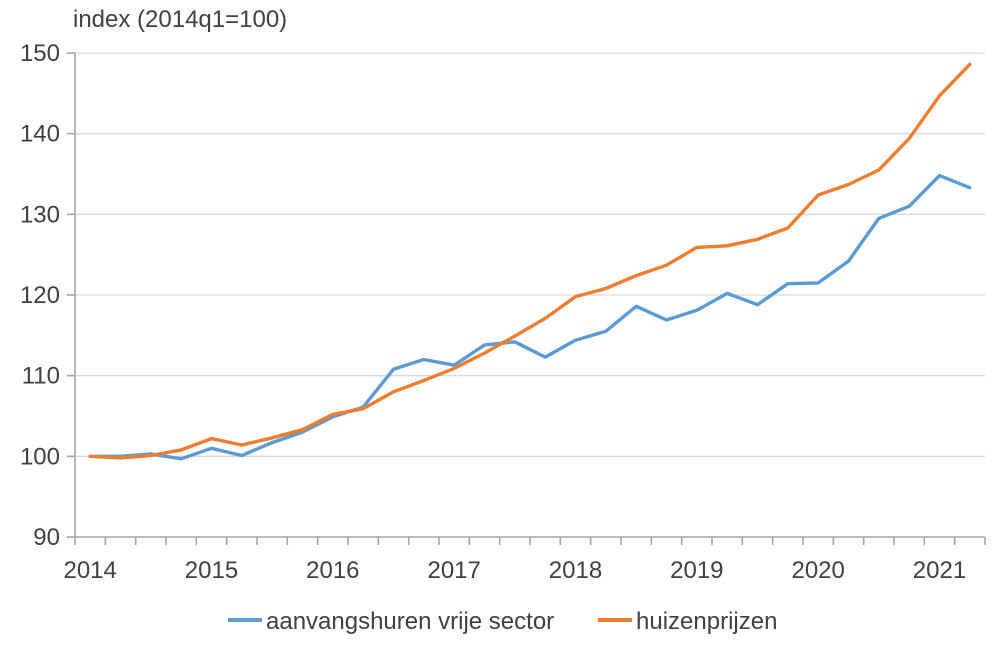  Describe the element at coordinates (453, 570) in the screenshot. I see `x-axis-label-2017: 2017` at that location.